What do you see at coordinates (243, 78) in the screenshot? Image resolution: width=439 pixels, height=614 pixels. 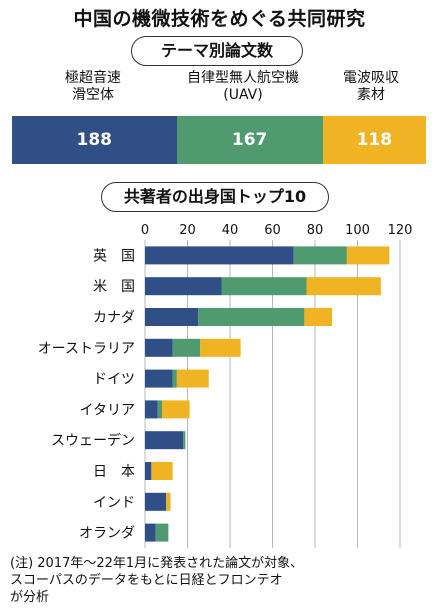 I see `label-uav-line1: 自律型無人航空機` at bounding box center [243, 78].